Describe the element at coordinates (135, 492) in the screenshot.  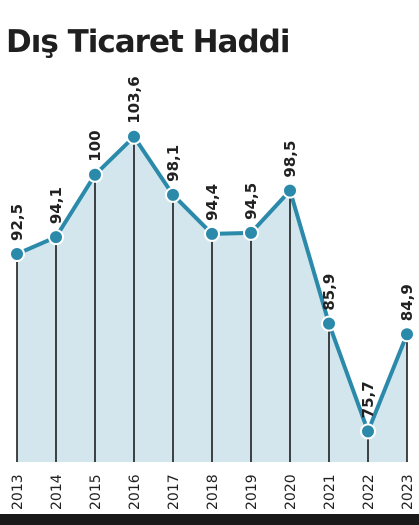
I see `x-tick-label-2016: 2016` at that location.